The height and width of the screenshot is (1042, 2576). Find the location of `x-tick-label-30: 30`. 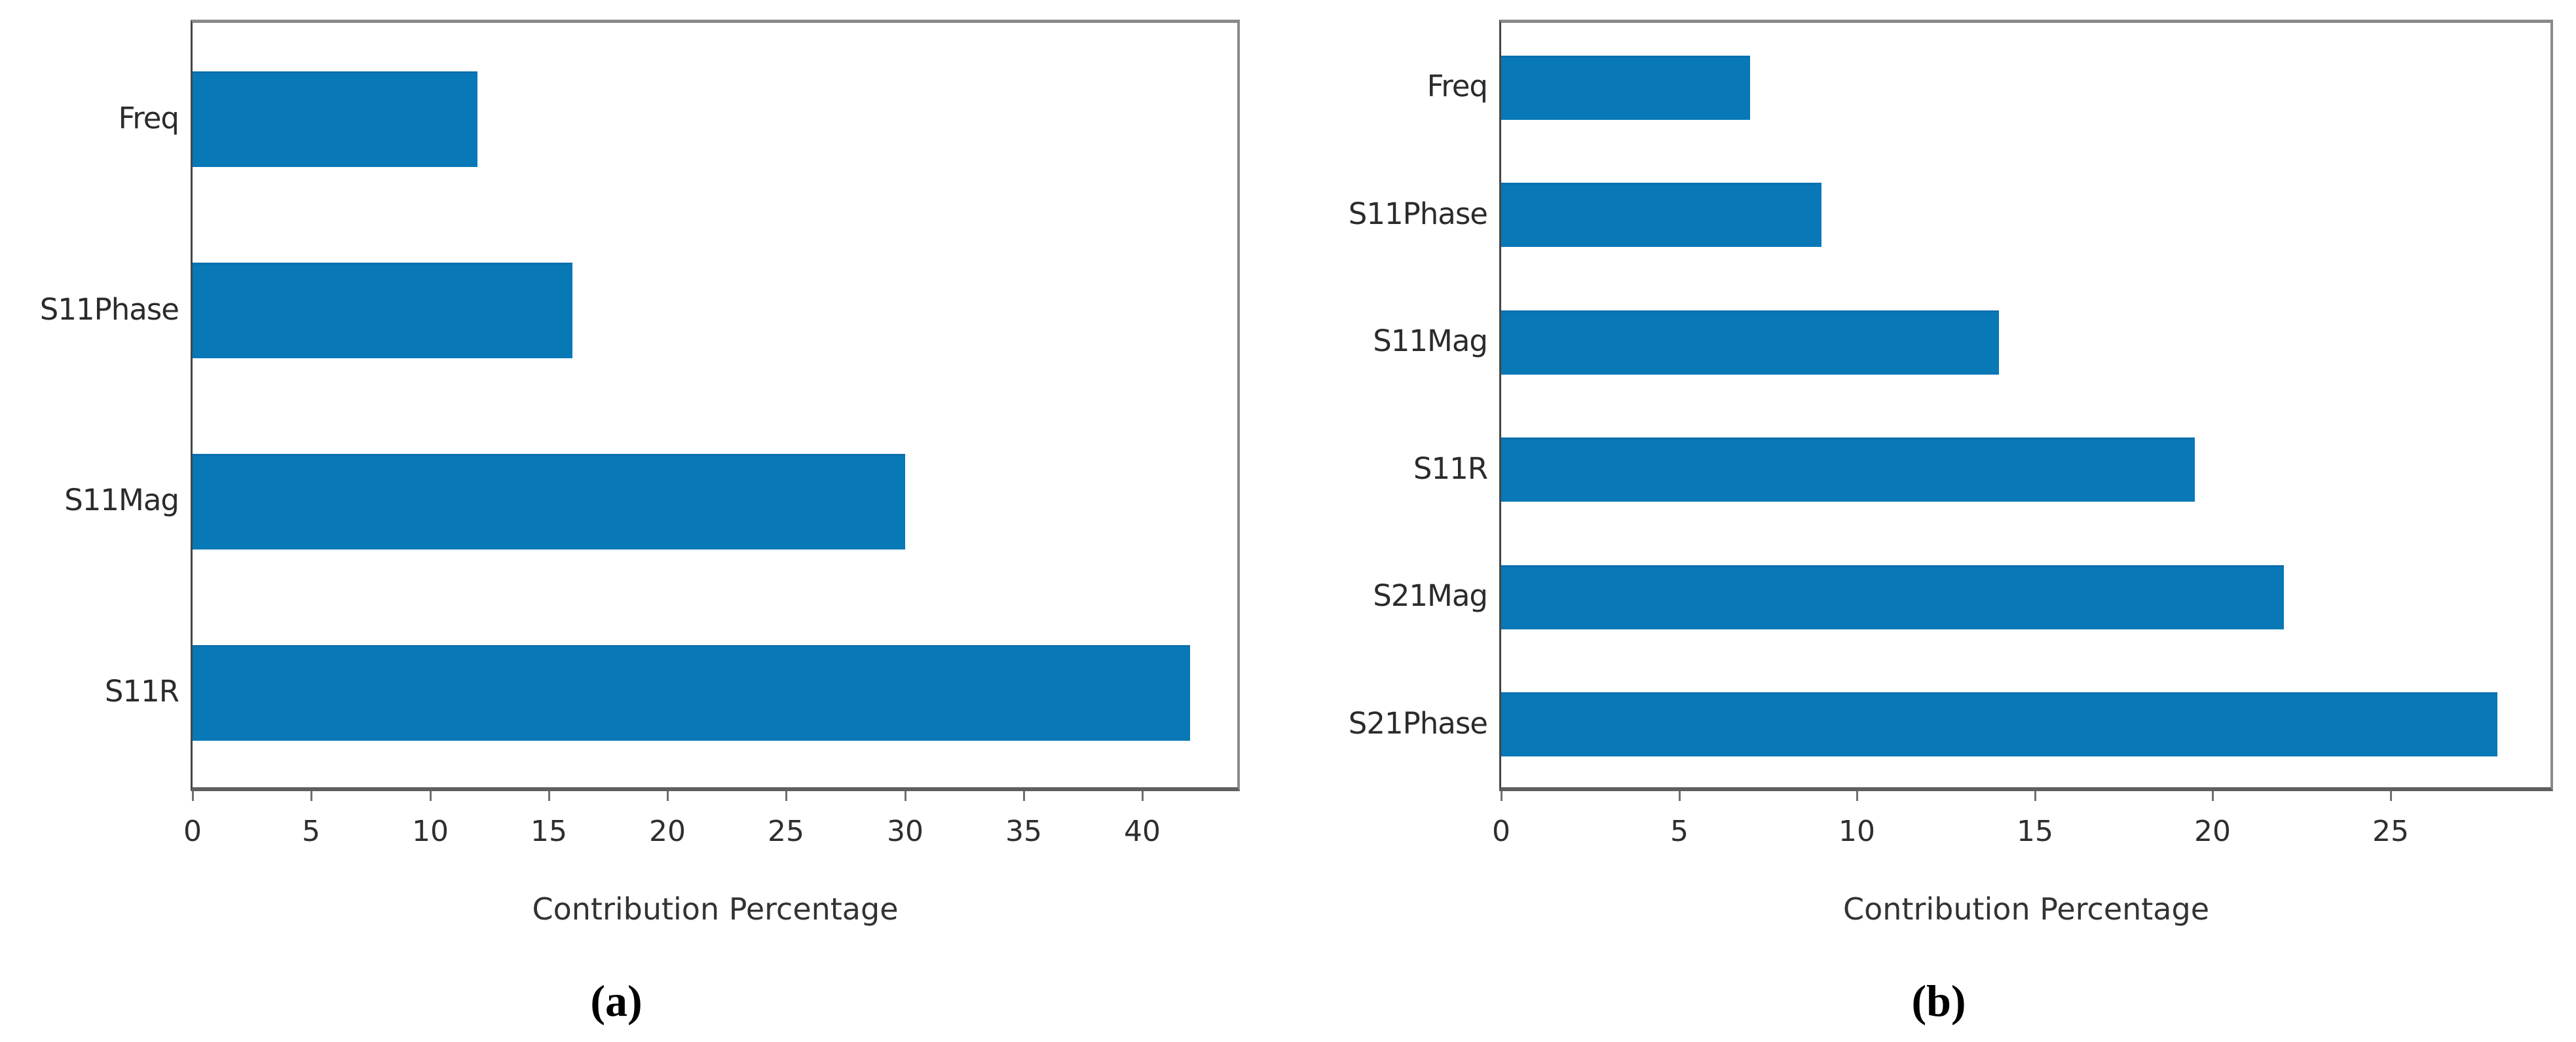

x-tick-label-30: 30 is located at coordinates (905, 831).